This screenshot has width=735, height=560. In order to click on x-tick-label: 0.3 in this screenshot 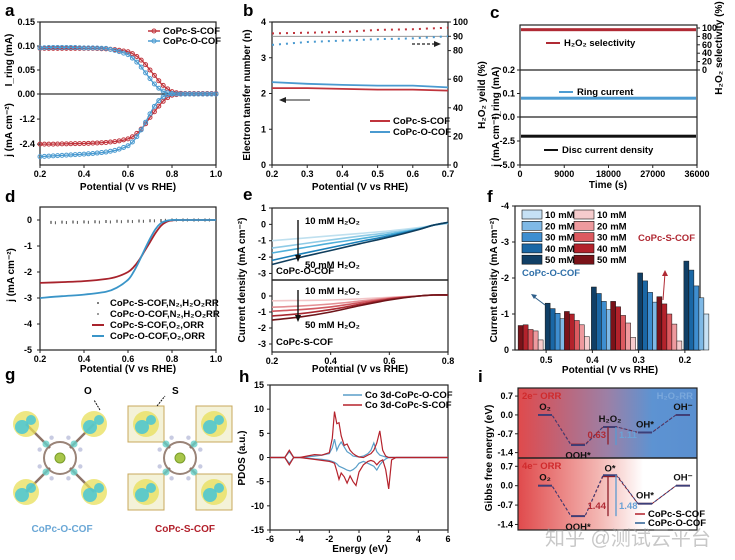, I will do `click(307, 174)`.